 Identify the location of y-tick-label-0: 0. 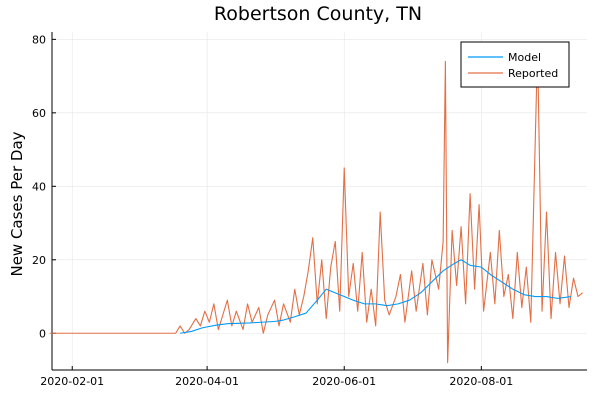
(42, 333).